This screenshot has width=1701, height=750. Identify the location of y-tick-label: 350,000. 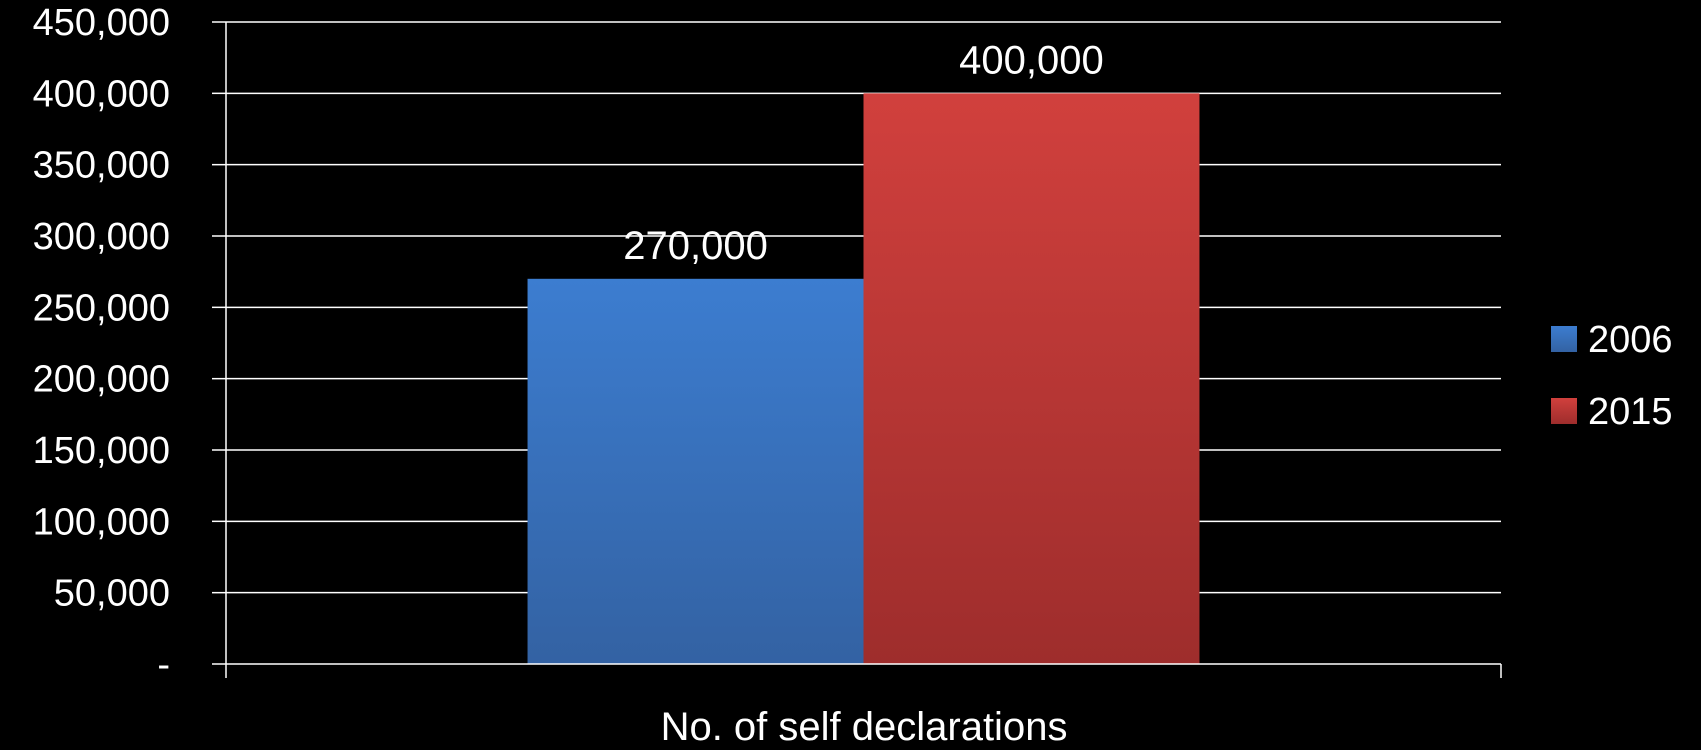
(101, 166).